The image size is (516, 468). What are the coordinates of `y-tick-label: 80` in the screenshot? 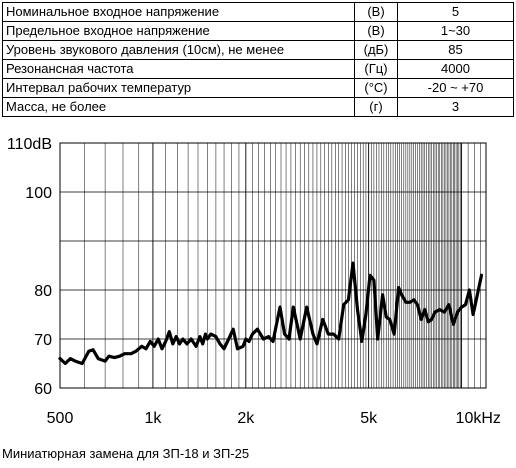 It's located at (43, 291).